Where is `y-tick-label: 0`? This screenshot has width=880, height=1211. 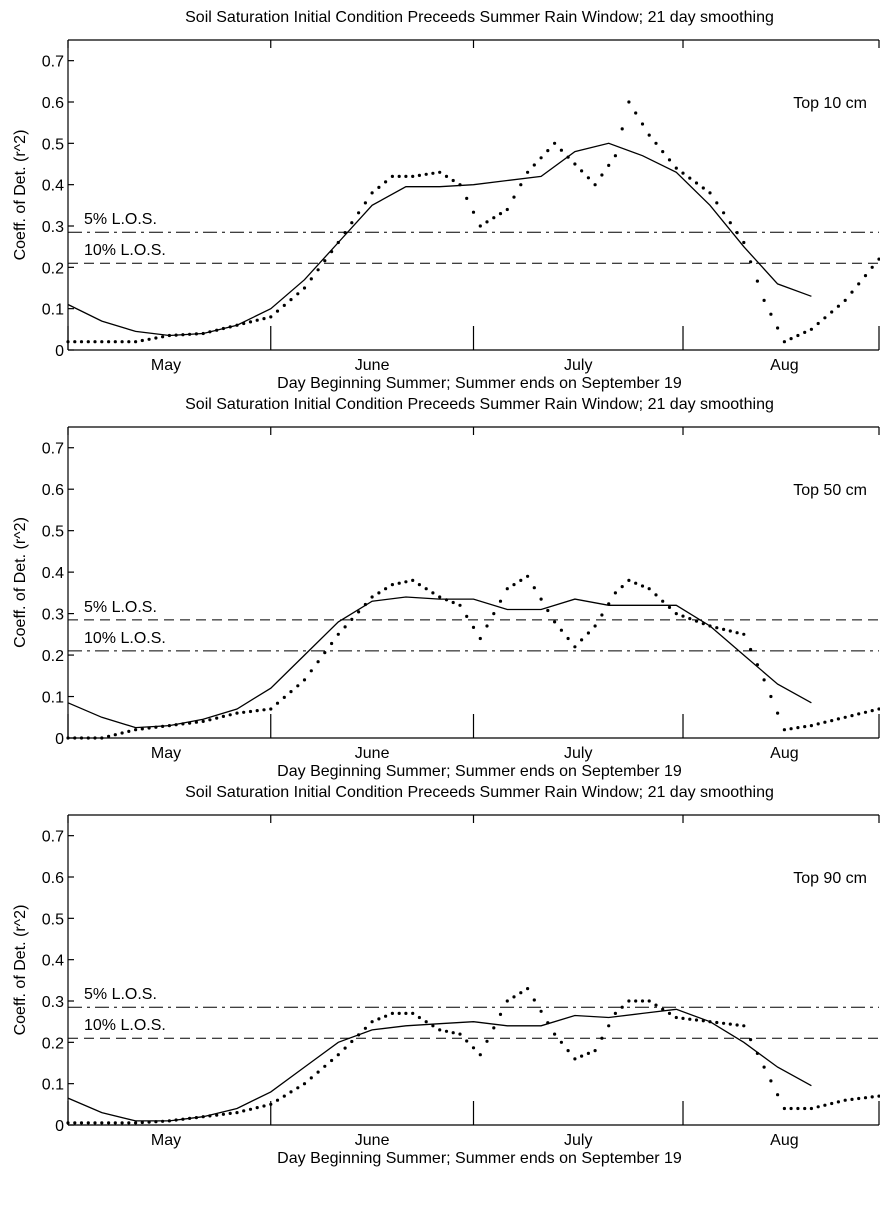
y-tick-label: 0 is located at coordinates (59, 351).